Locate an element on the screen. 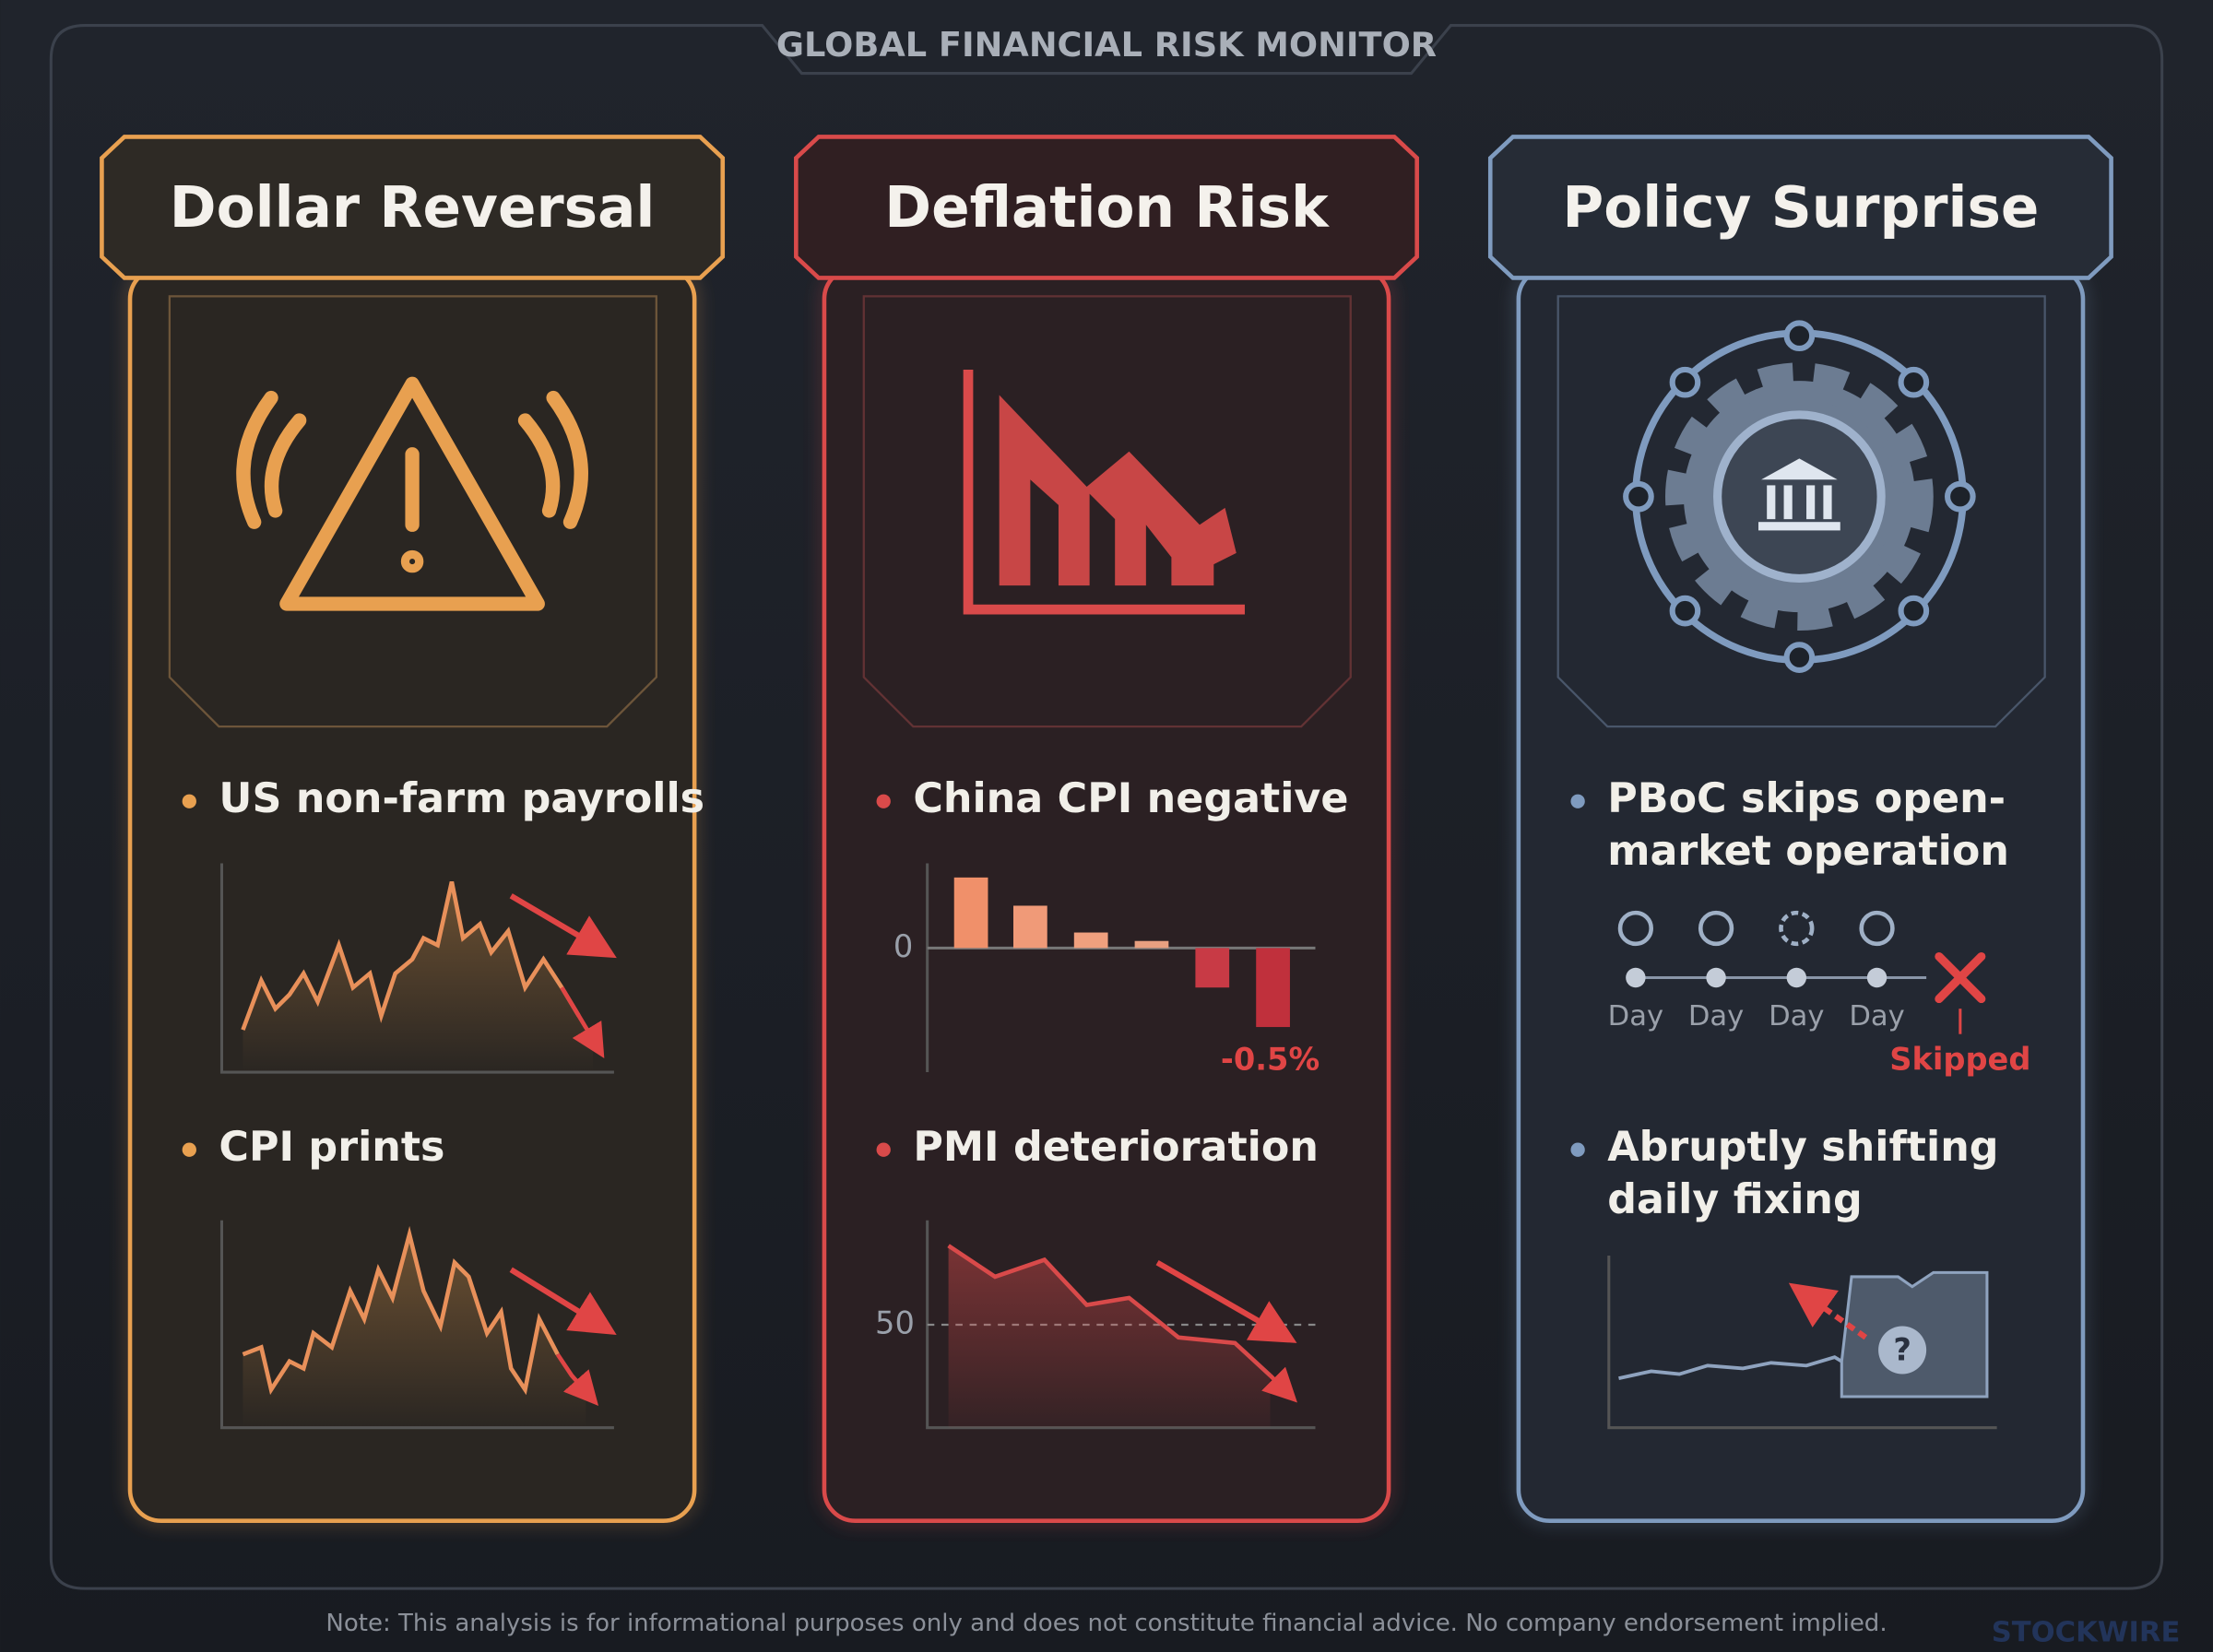 The height and width of the screenshot is (1652, 2213). axis-tick: 50 is located at coordinates (895, 1322).